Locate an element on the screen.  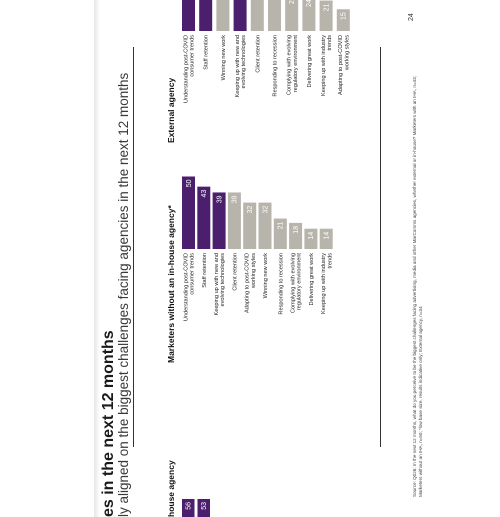
bar-value-label: 26 is located at coordinates (292, 2).